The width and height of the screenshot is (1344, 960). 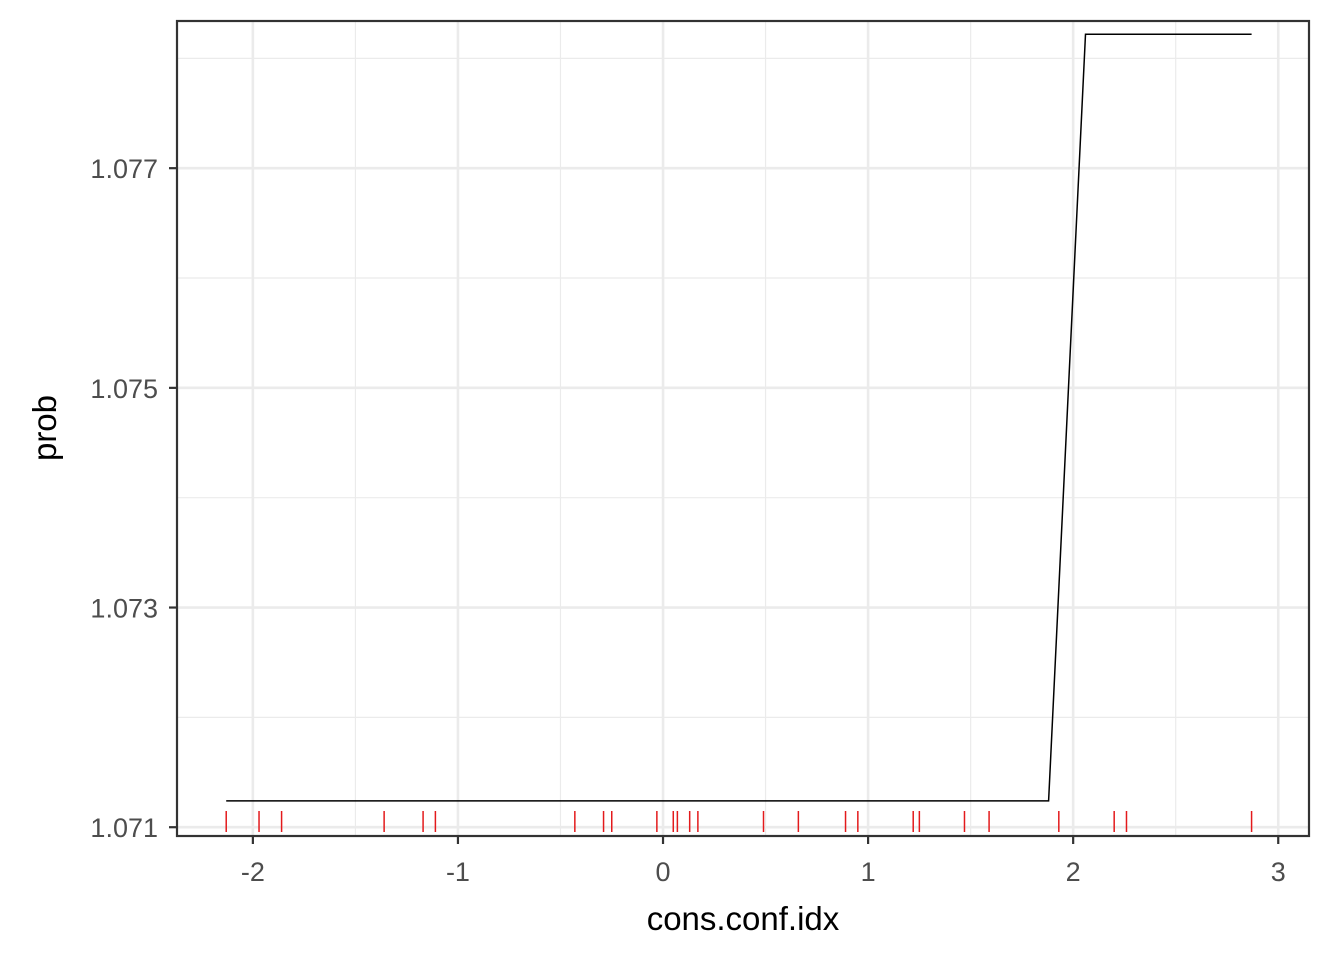 I want to click on x-tick-label: -2, so click(x=253, y=872).